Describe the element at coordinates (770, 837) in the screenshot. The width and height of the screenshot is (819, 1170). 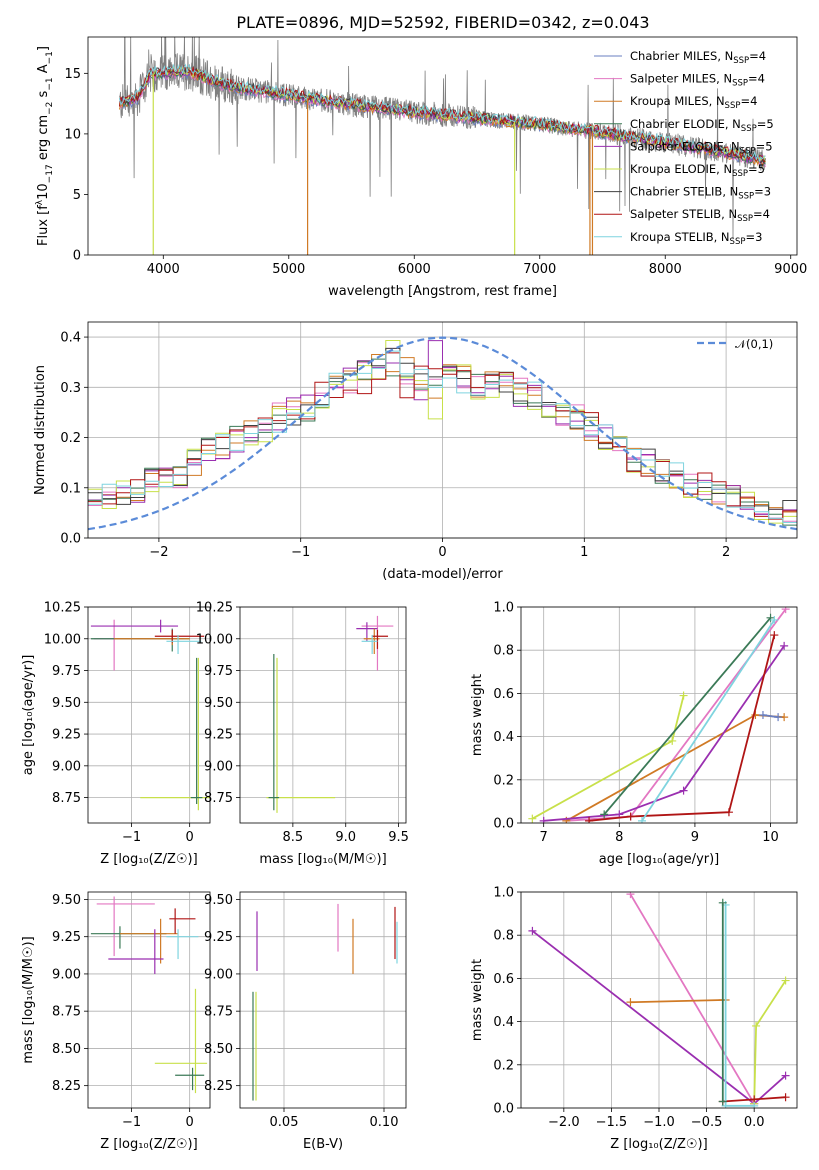
I see `x-tick-label: 10` at that location.